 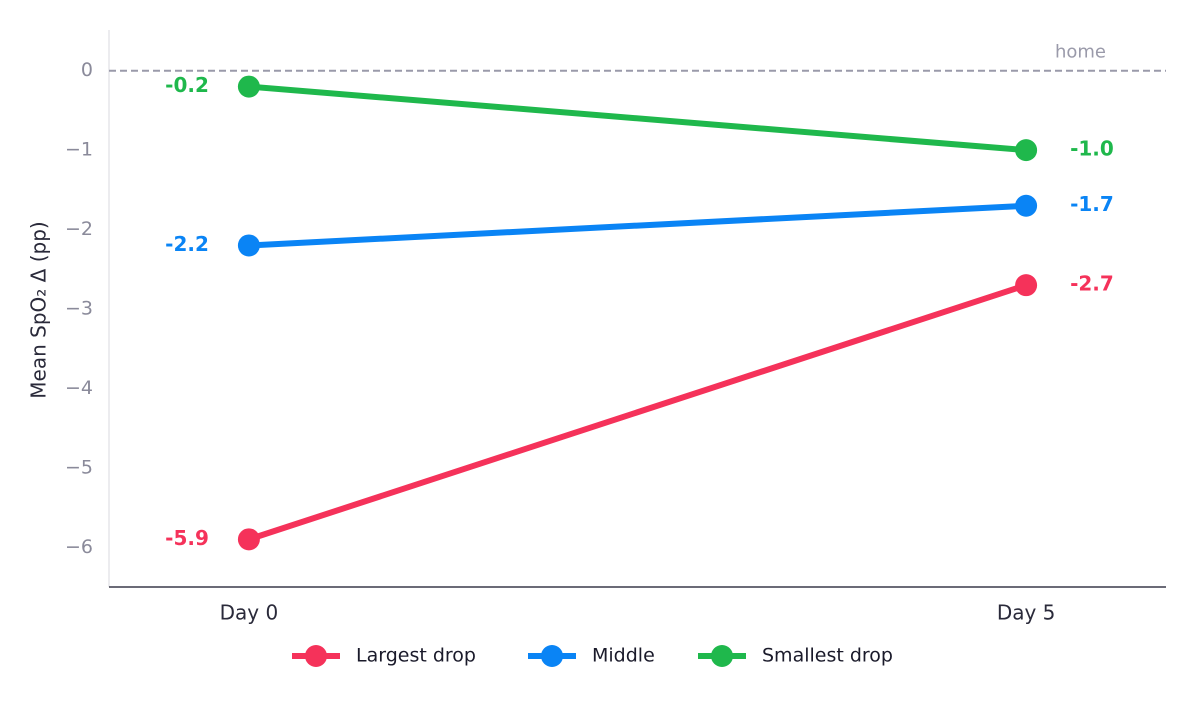 I want to click on reference-label: home, so click(x=1080, y=52).